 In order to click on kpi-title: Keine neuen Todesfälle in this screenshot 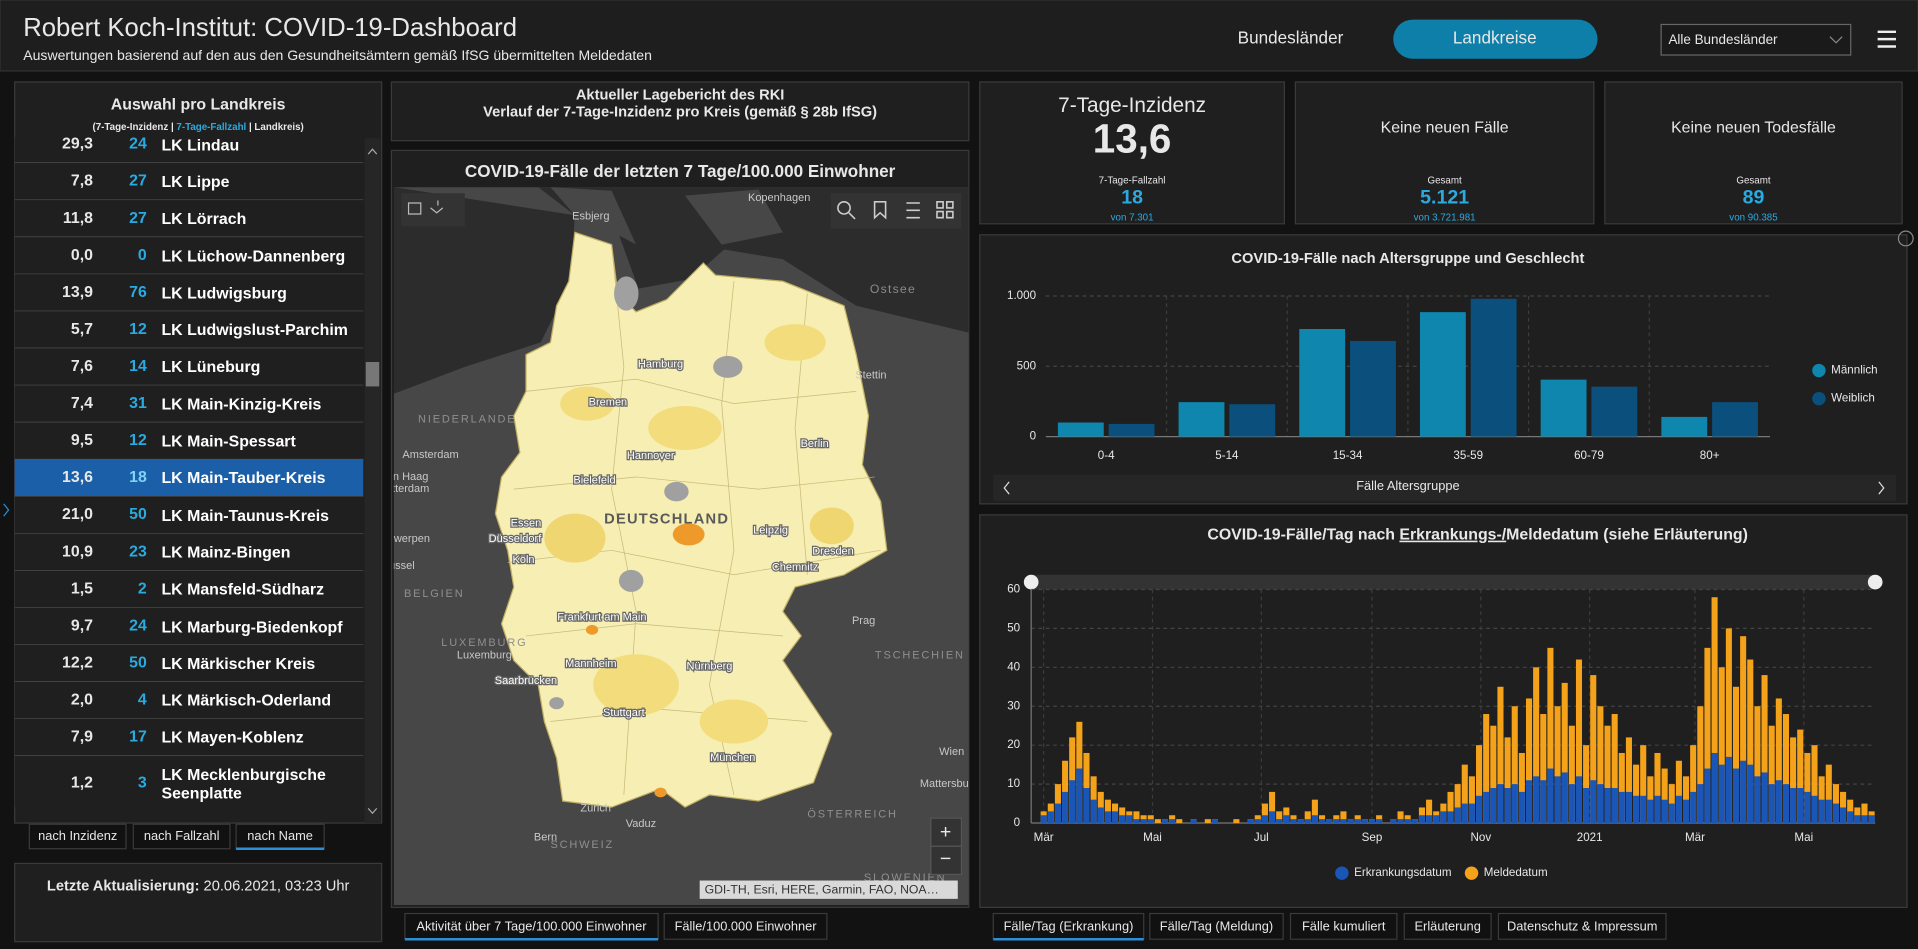, I will do `click(1753, 128)`.